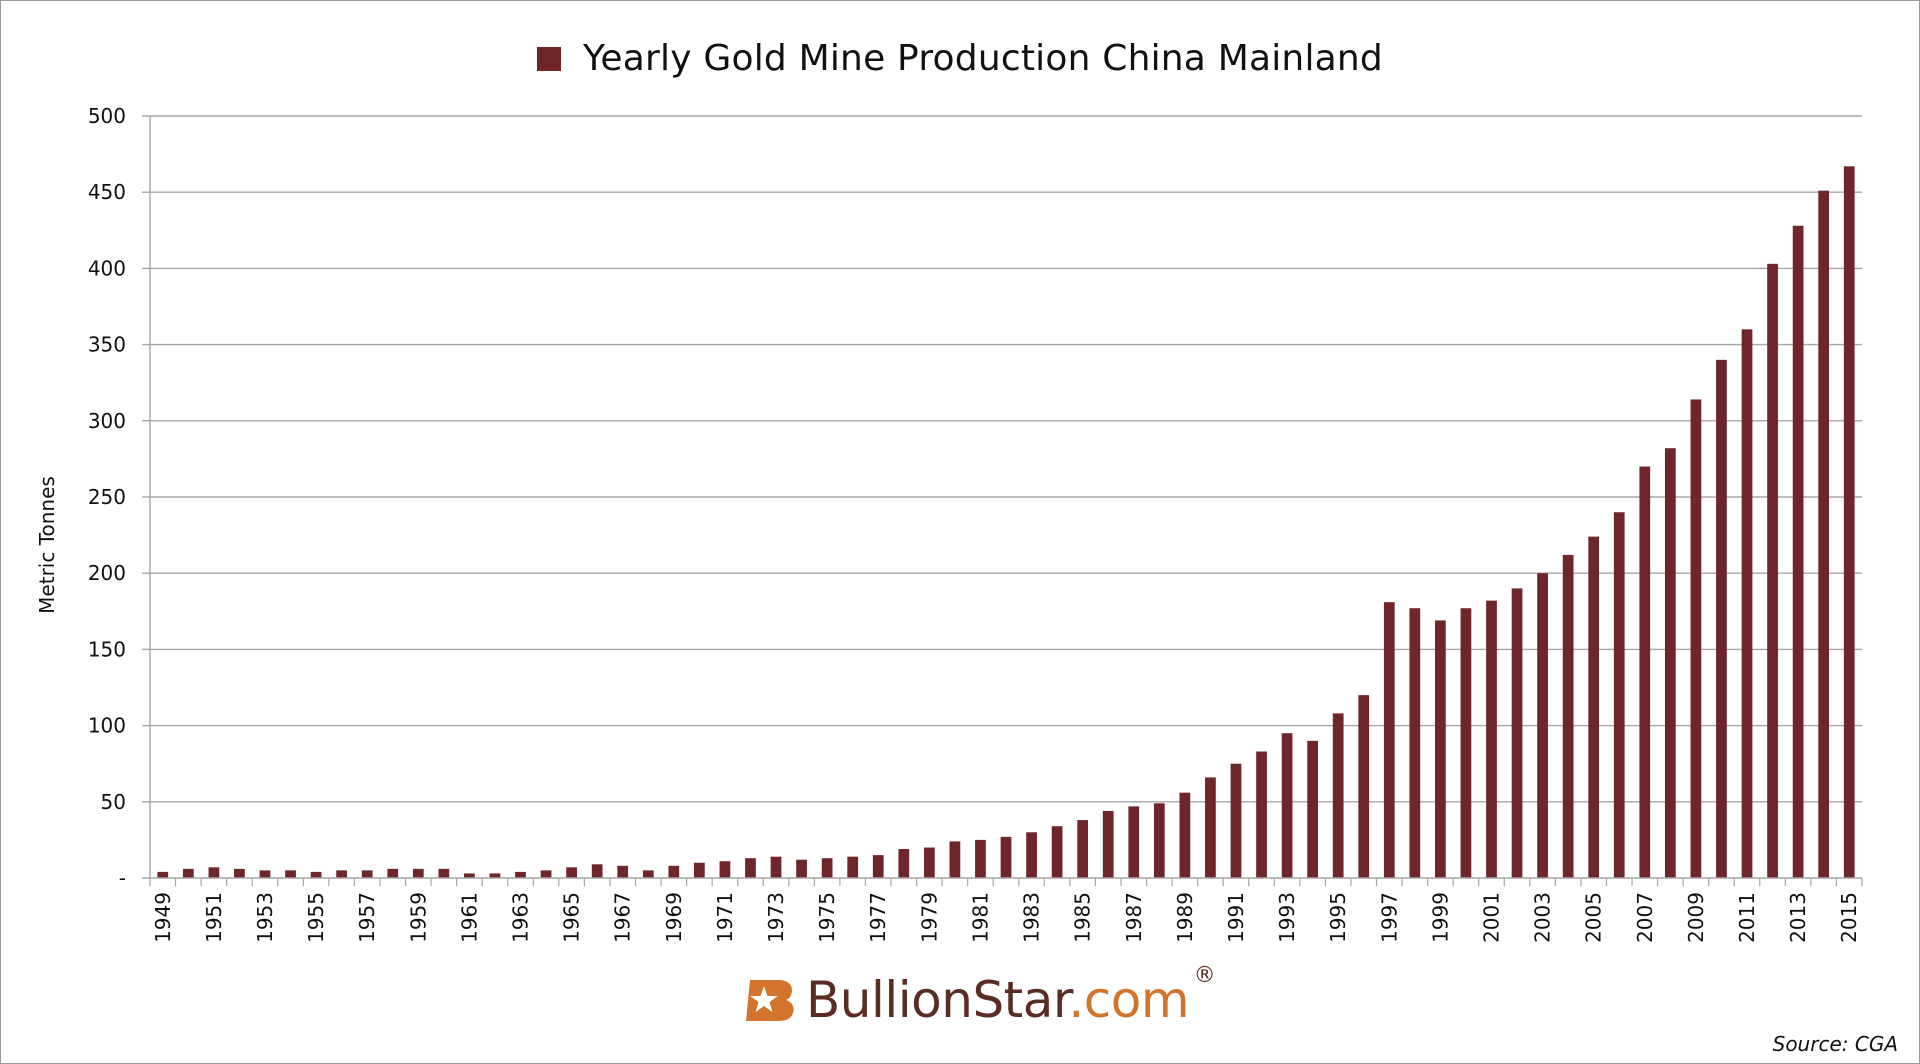  Describe the element at coordinates (418, 917) in the screenshot. I see `x-tick-label-1959: 1959` at that location.